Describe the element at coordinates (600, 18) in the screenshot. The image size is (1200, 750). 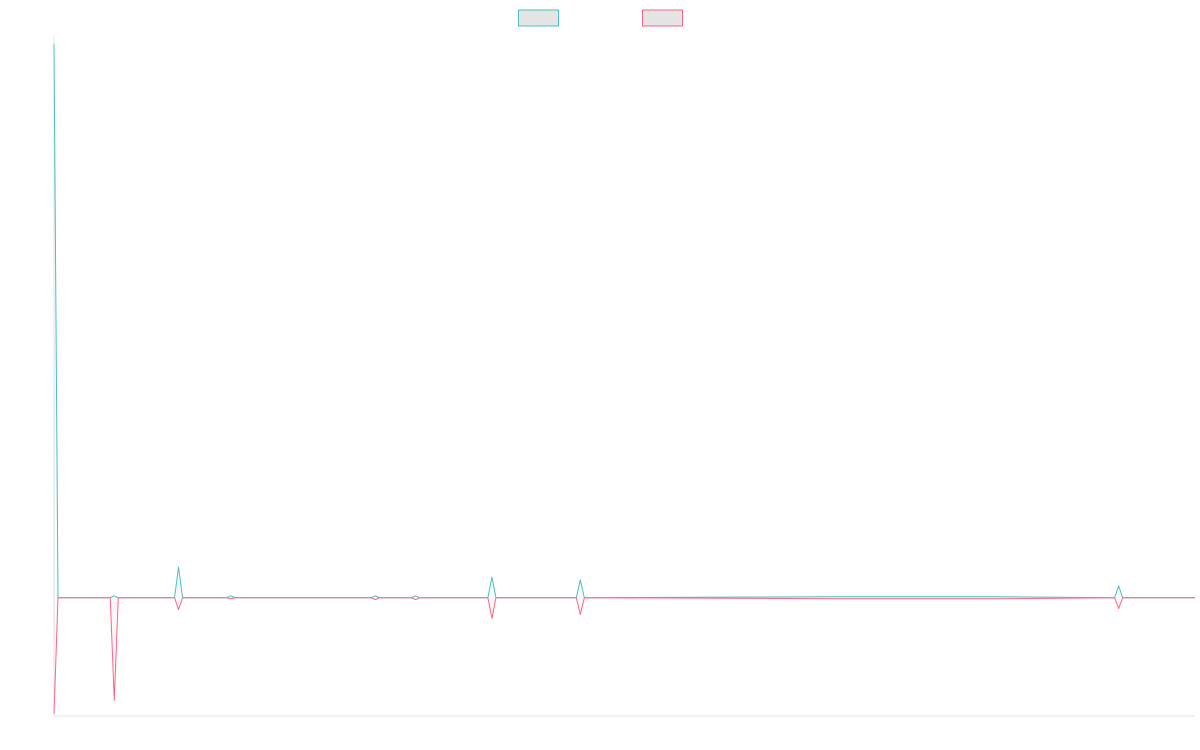
I see `legend` at that location.